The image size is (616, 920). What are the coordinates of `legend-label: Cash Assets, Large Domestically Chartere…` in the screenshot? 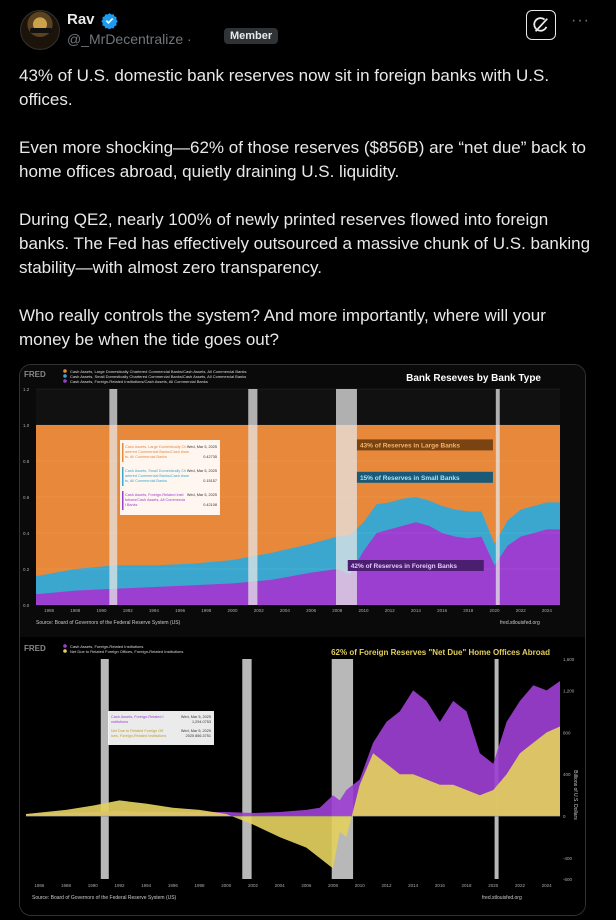 It's located at (158, 371).